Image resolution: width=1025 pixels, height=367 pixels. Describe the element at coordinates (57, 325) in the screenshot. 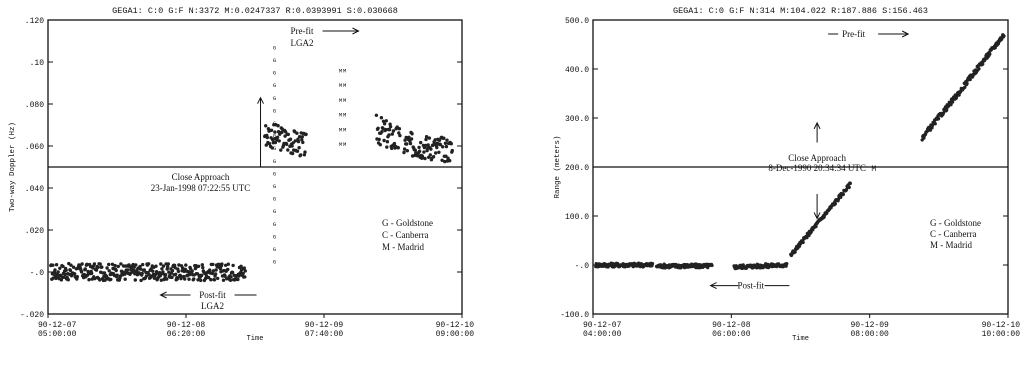

I see `x-tick-date: 90-12-07` at that location.